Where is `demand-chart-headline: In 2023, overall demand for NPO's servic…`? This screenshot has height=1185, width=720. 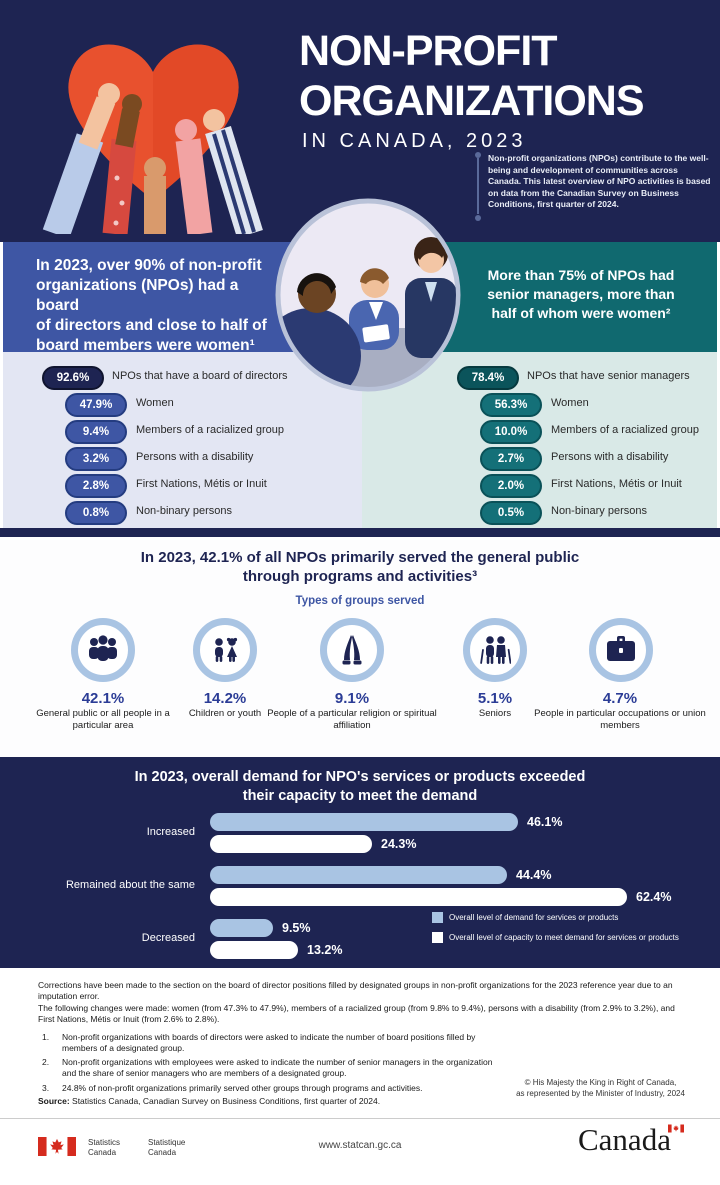 demand-chart-headline: In 2023, overall demand for NPO's servic… is located at coordinates (360, 786).